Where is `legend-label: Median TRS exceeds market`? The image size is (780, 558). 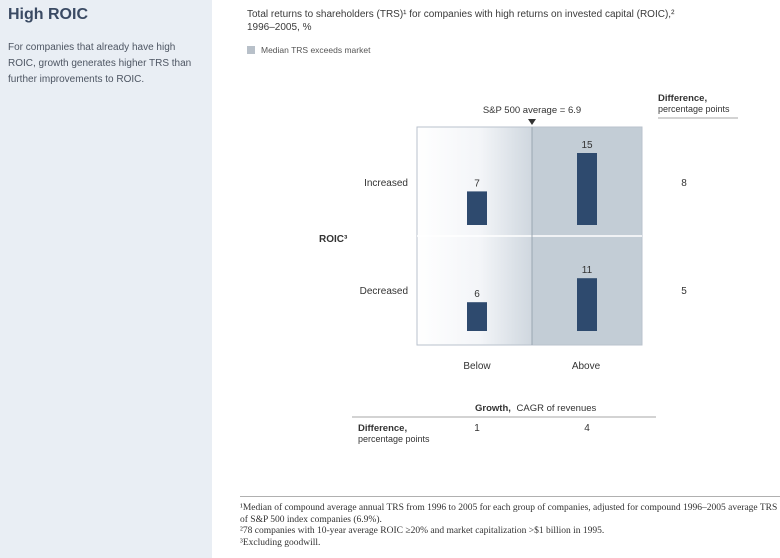
legend-label: Median TRS exceeds market is located at coordinates (316, 50).